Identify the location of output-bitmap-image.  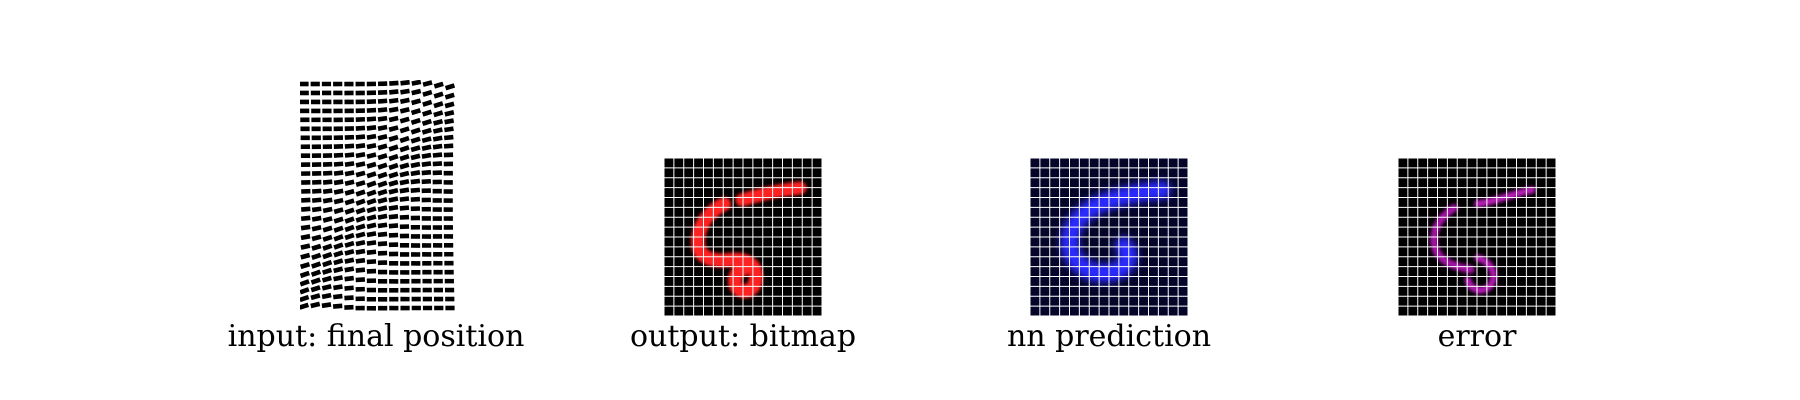
(743, 237).